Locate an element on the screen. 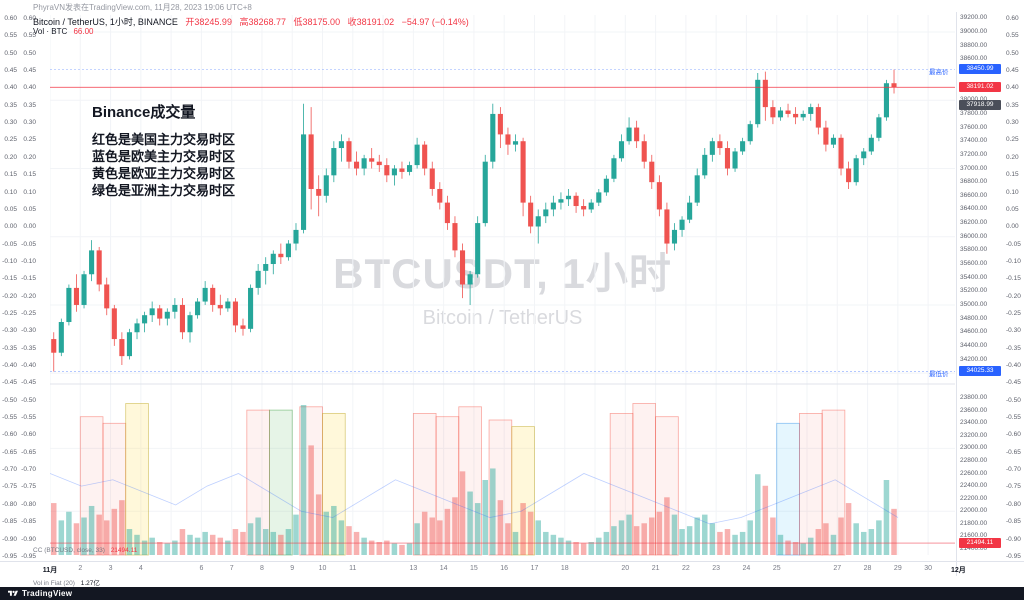  range-low-label: 最低价 is located at coordinates (939, 374).